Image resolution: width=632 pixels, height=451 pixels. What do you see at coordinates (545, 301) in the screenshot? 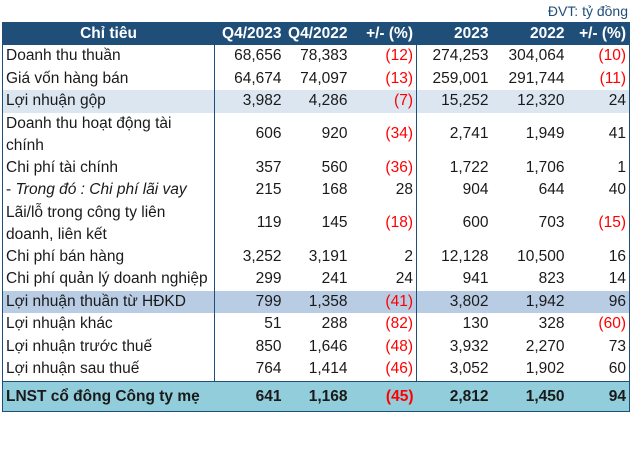
I see `cell-2022: 1,942` at bounding box center [545, 301].